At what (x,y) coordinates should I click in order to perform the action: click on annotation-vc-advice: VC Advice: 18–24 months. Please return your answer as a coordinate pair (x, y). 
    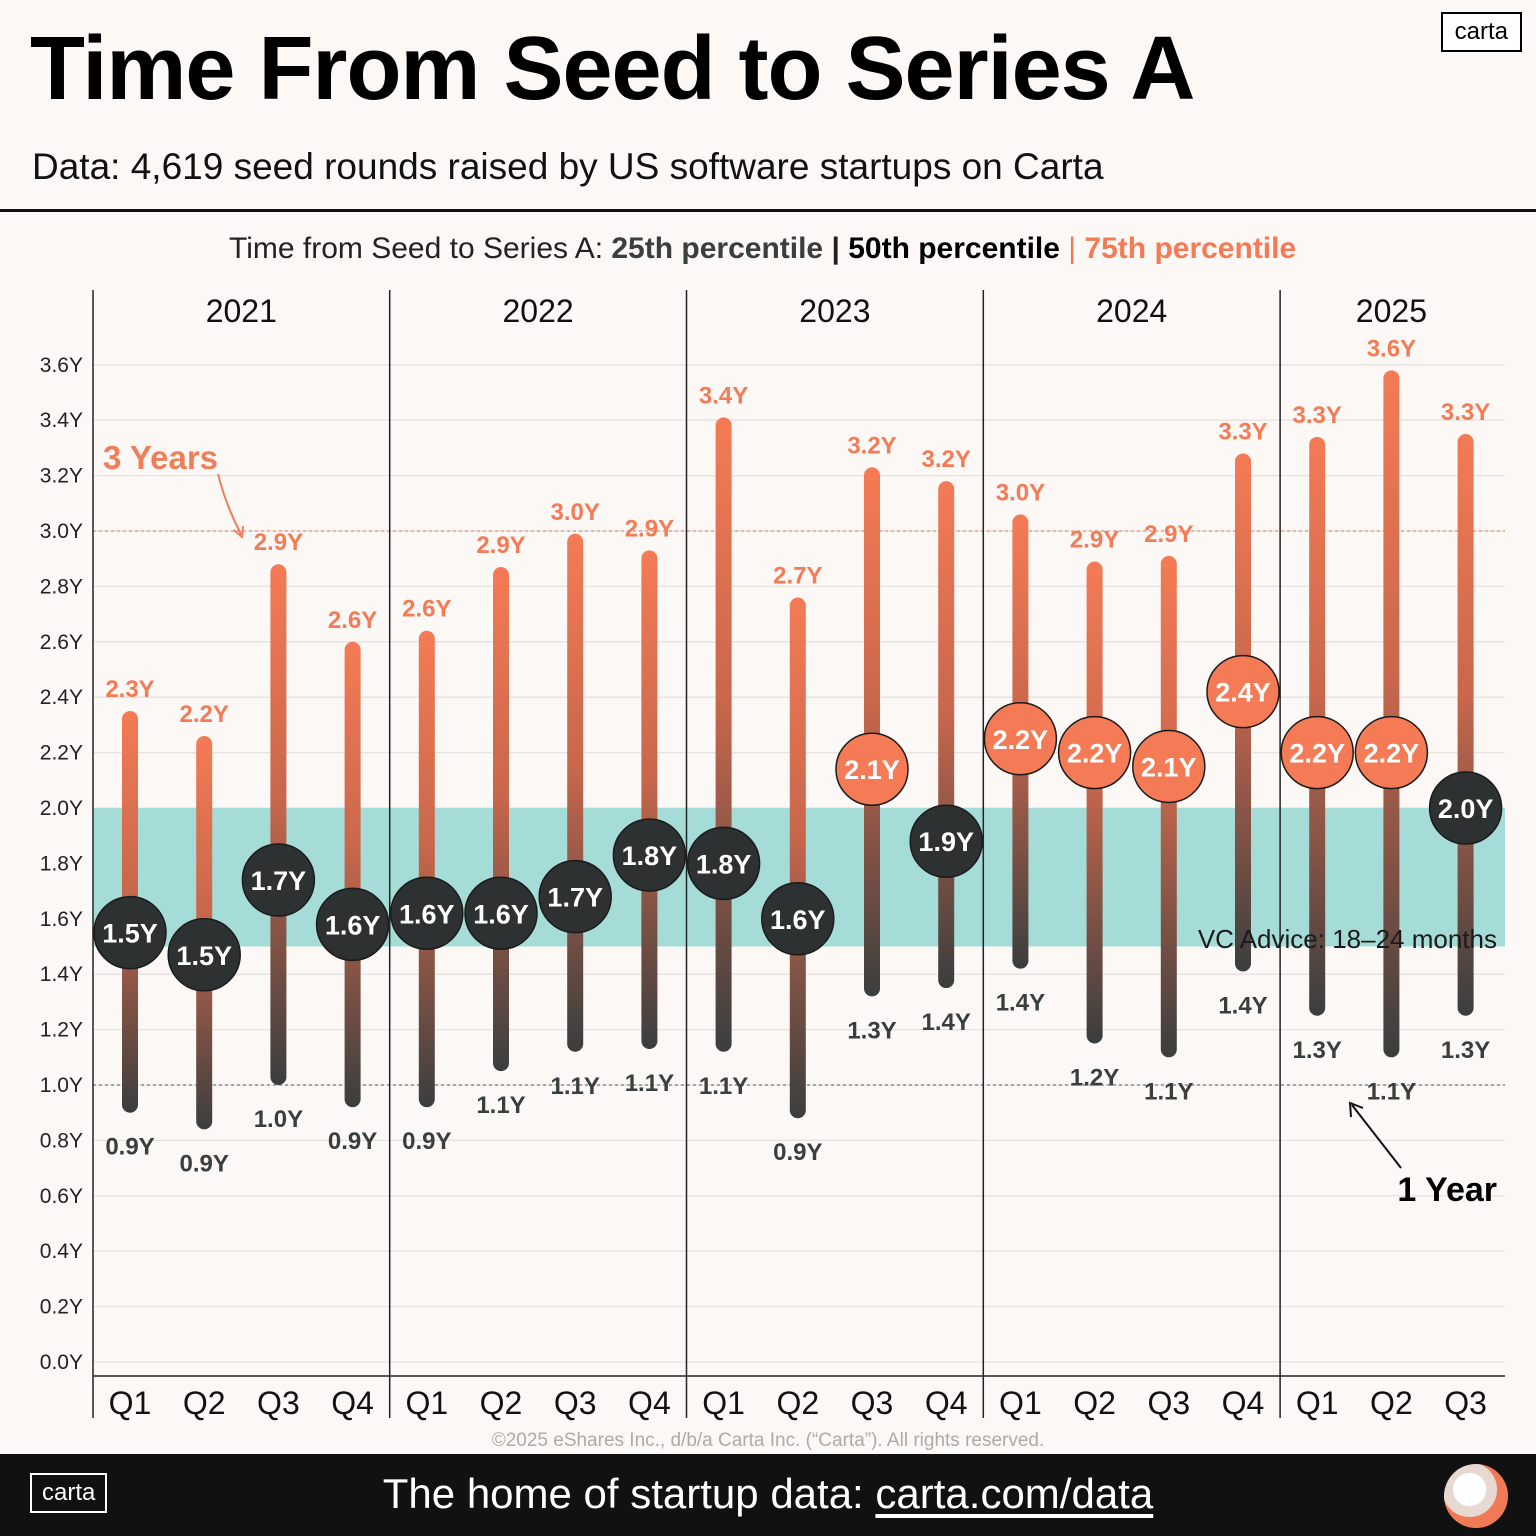
    Looking at the image, I should click on (1347, 939).